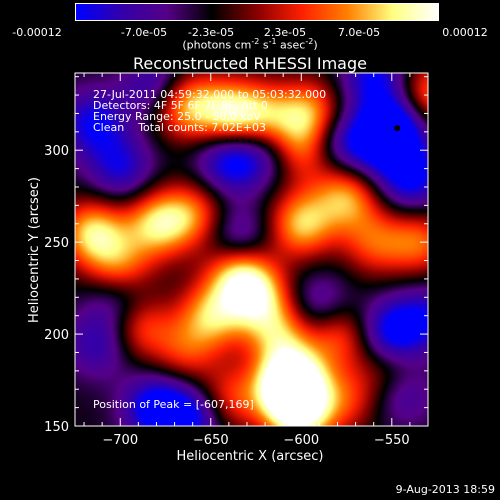  Describe the element at coordinates (56, 427) in the screenshot. I see `y-tick-label: 150` at that location.